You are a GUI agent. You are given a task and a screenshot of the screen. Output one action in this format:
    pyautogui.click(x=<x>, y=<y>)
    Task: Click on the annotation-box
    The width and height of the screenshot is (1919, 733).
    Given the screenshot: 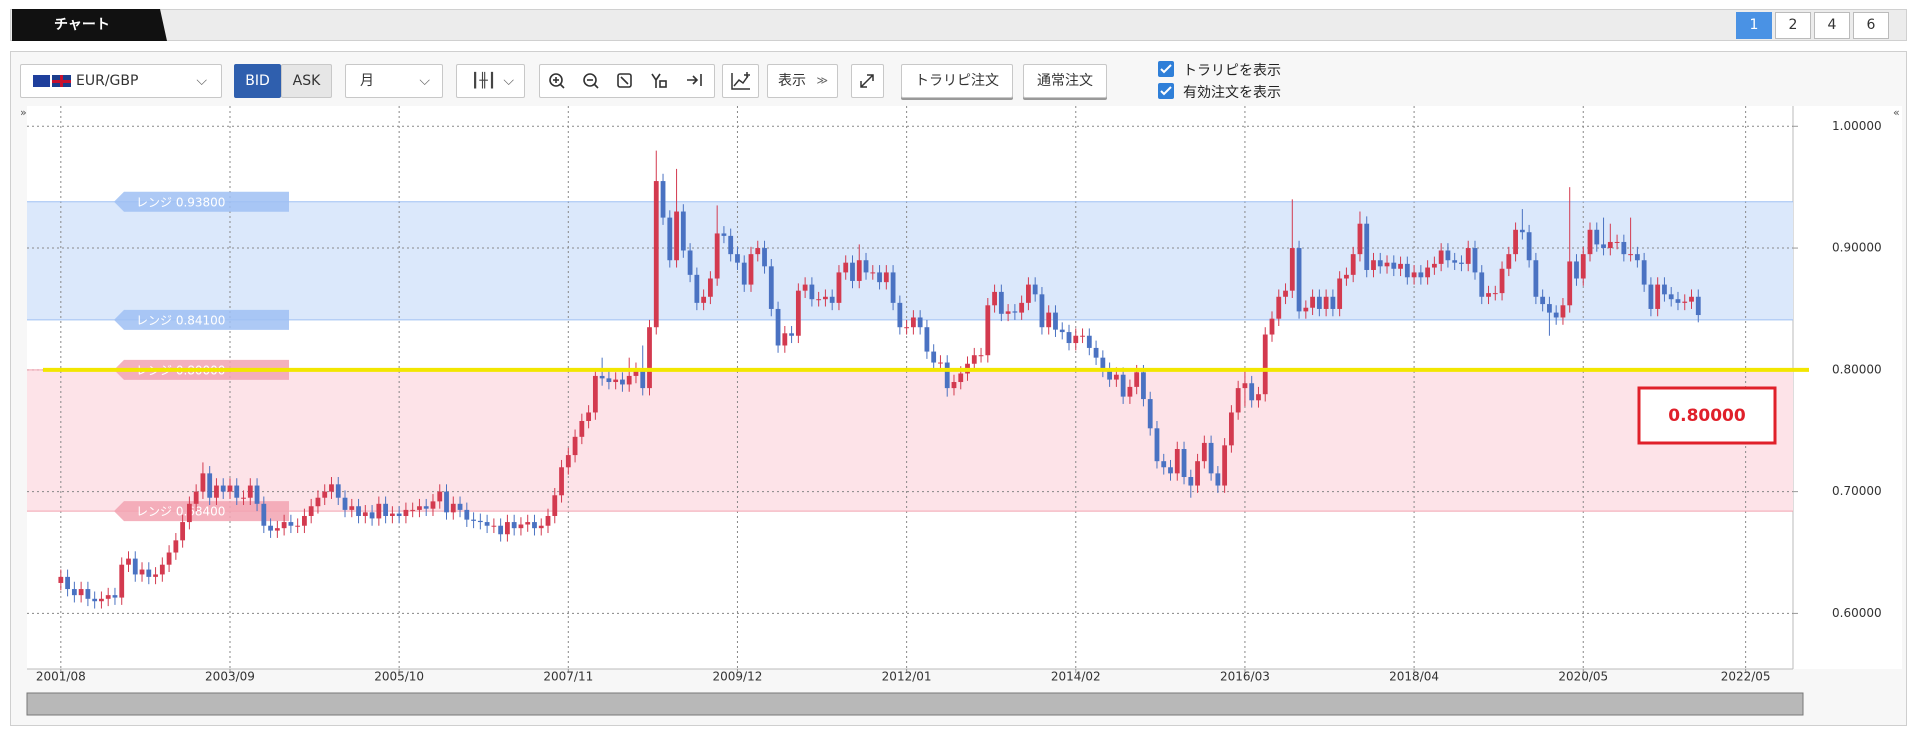 What is the action you would take?
    pyautogui.click(x=1707, y=415)
    